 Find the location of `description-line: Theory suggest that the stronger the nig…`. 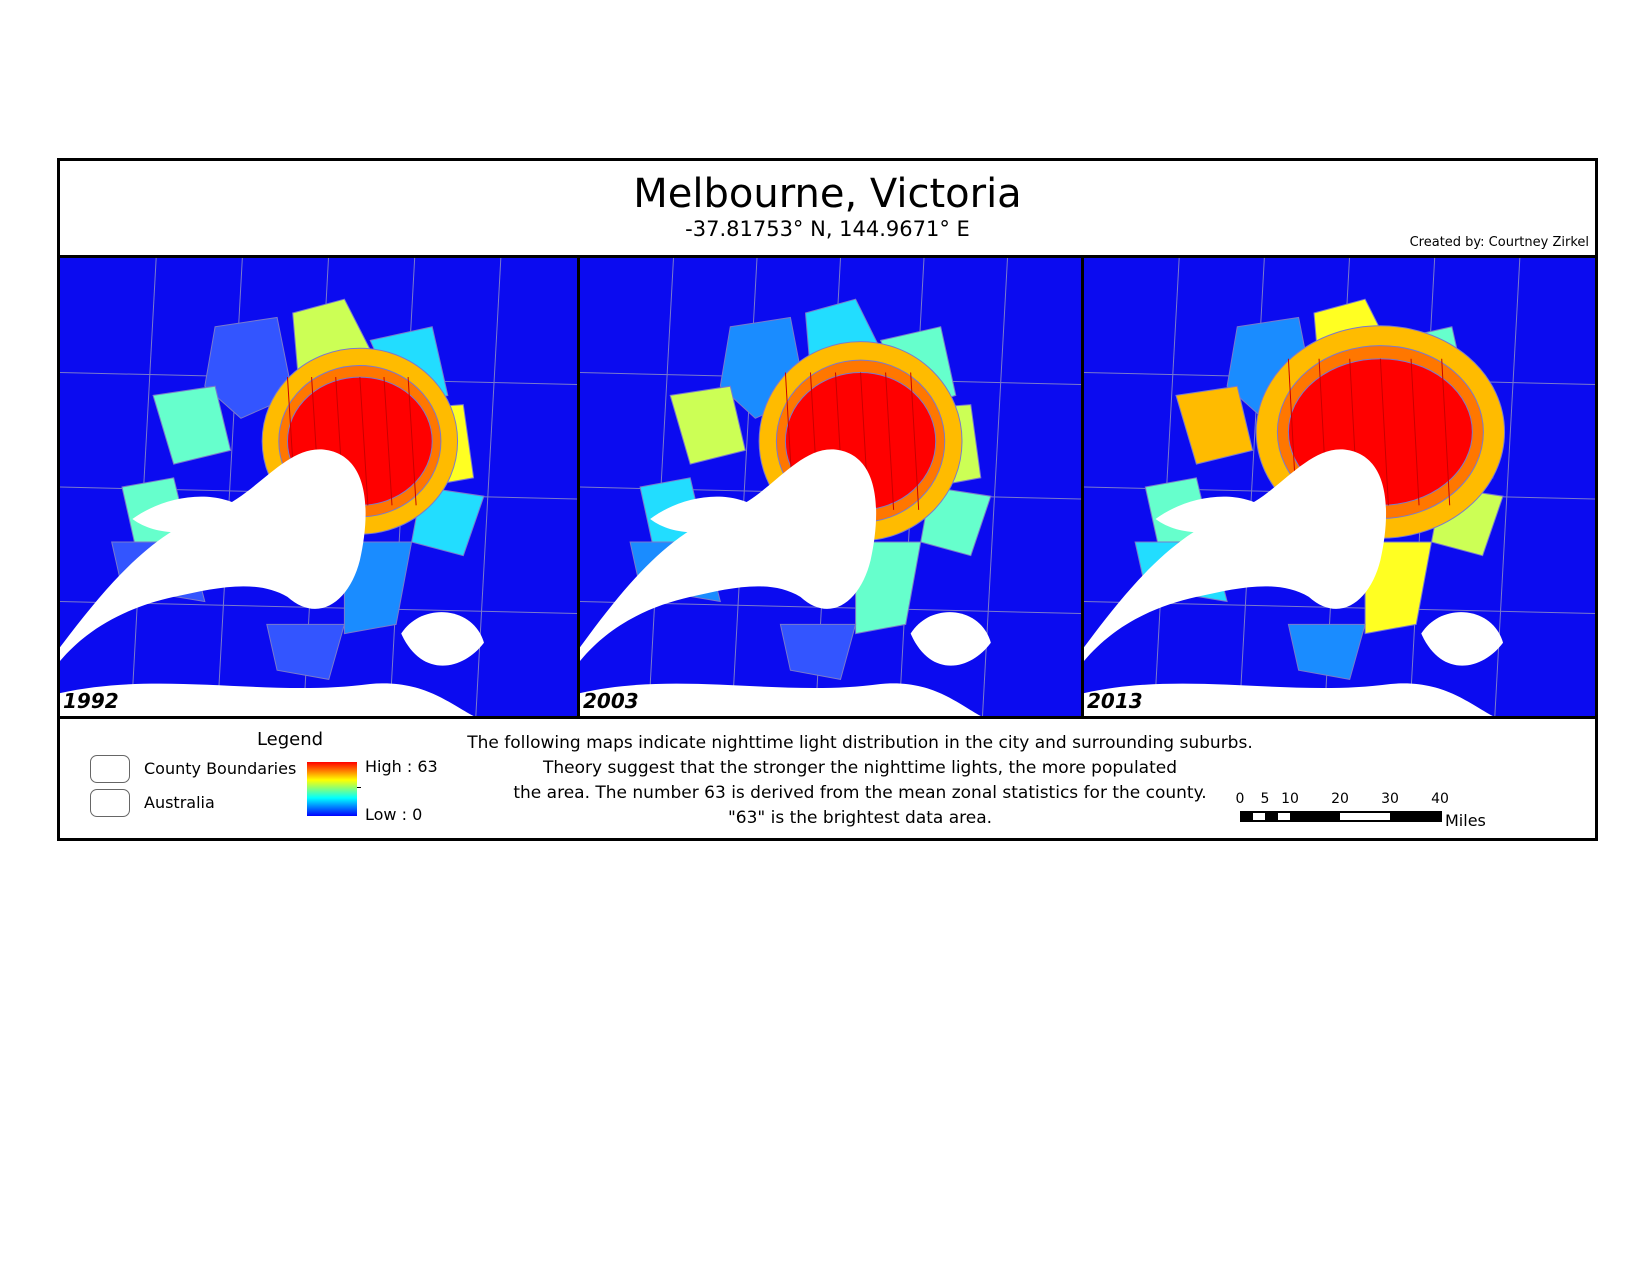

description-line: Theory suggest that the stronger the nig… is located at coordinates (860, 768).